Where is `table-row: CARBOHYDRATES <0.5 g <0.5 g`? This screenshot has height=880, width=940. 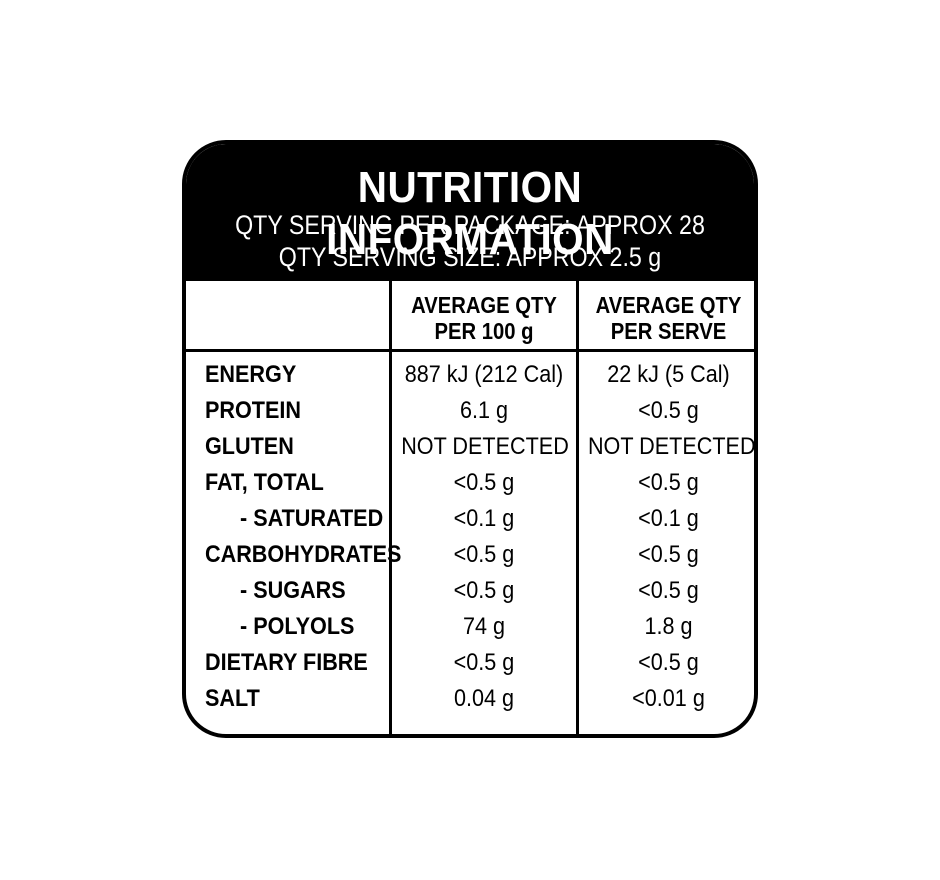
table-row: CARBOHYDRATES <0.5 g <0.5 g is located at coordinates (470, 555).